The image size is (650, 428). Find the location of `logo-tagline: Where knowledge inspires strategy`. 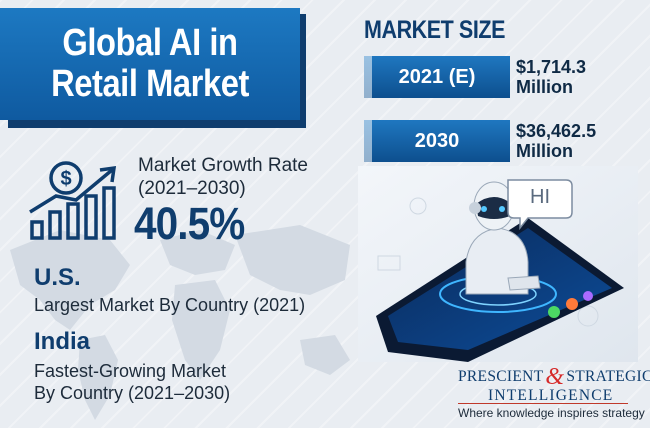

logo-tagline: Where knowledge inspires strategy is located at coordinates (551, 413).